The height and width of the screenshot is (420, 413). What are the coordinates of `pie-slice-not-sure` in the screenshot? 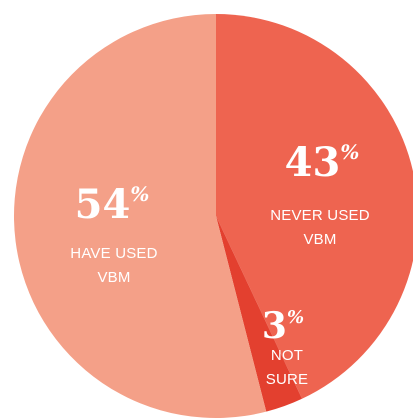 It's located at (259, 314).